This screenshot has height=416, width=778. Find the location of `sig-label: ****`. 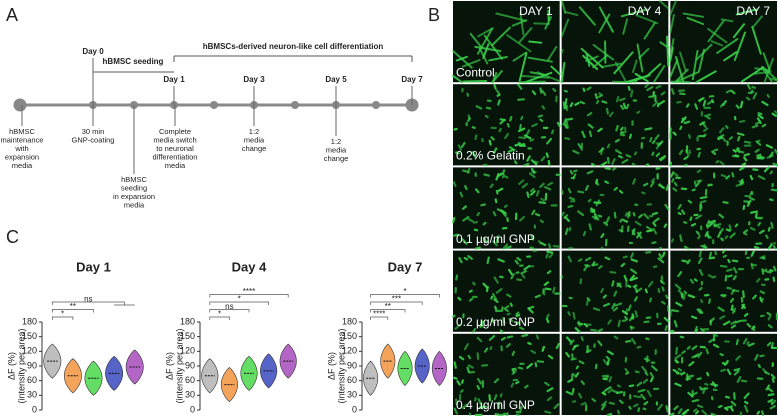

sig-label: **** is located at coordinates (249, 291).